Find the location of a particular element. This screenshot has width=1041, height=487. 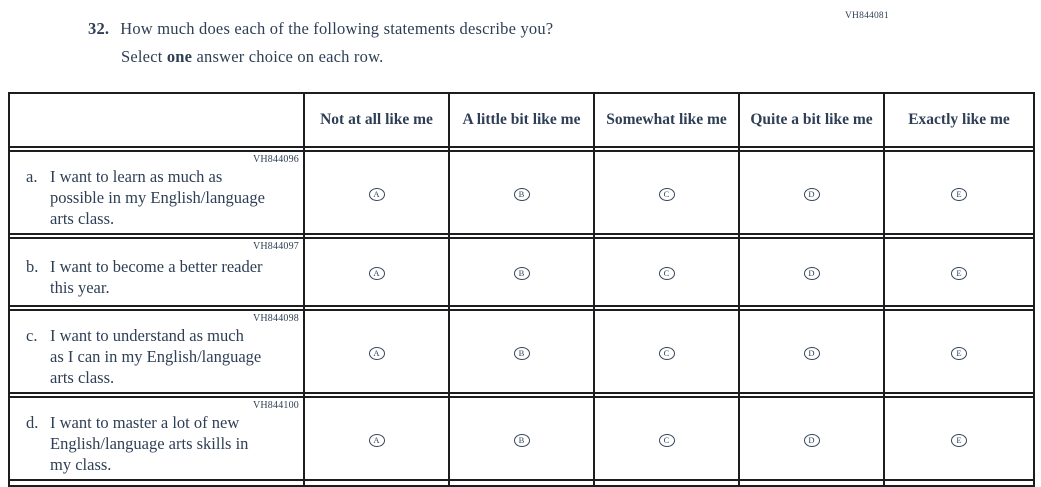

instruction: Select one answer choice on each row. is located at coordinates (252, 57).